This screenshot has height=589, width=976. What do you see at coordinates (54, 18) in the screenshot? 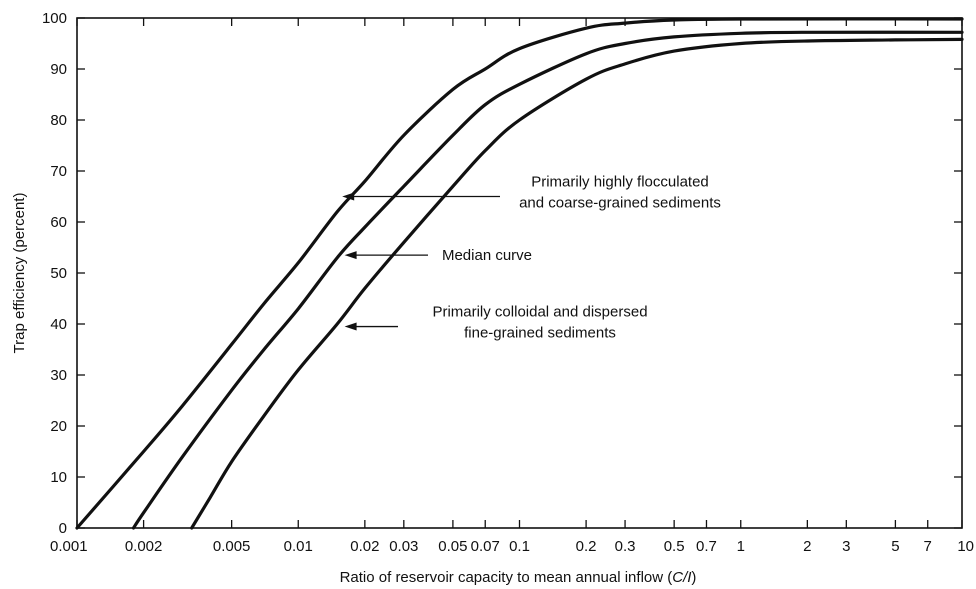
I see `y-tick-label: 100` at bounding box center [54, 18].